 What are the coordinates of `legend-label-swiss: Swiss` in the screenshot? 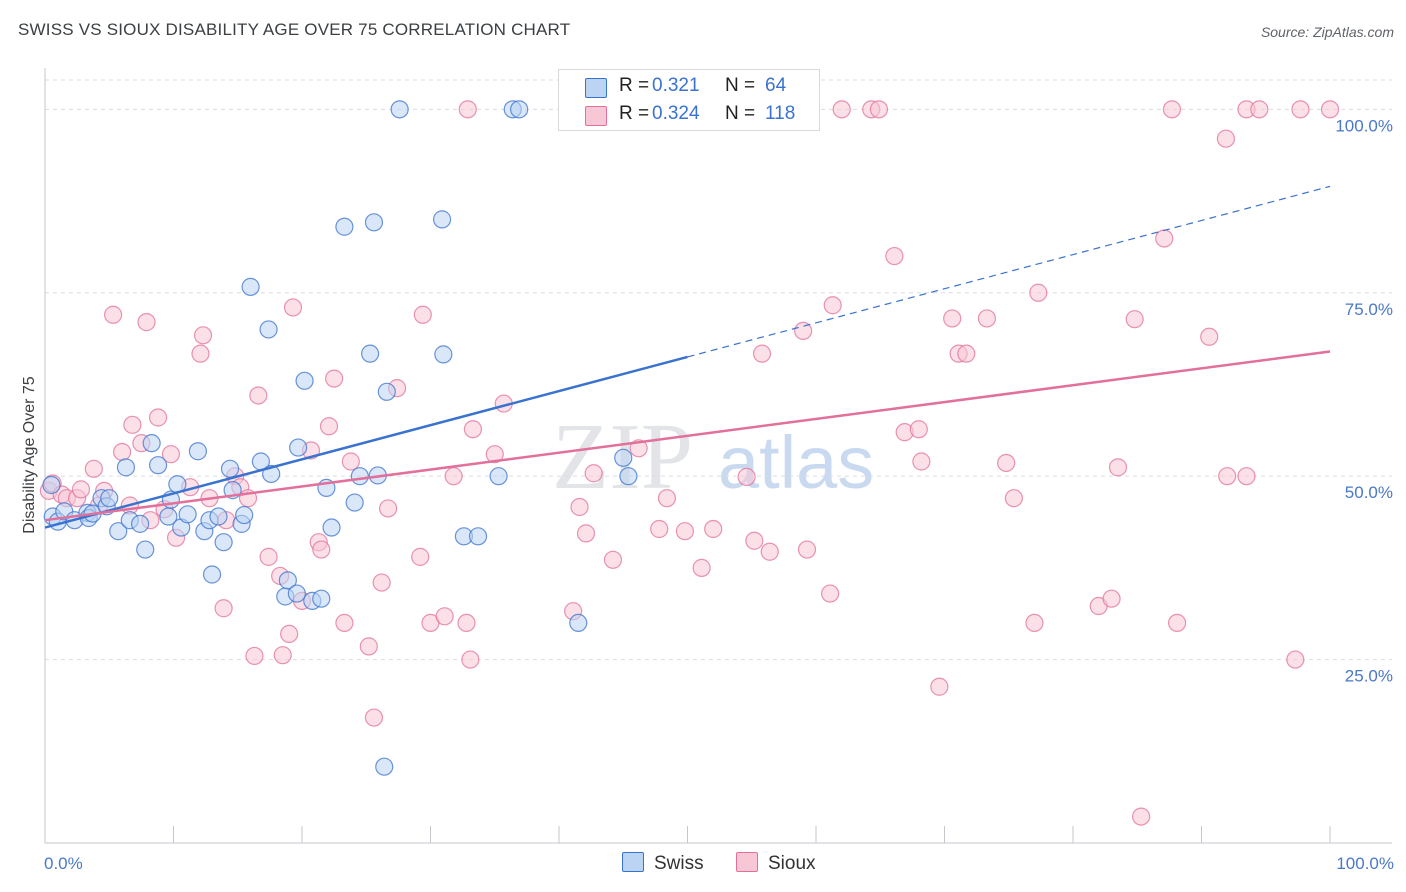 It's located at (679, 863).